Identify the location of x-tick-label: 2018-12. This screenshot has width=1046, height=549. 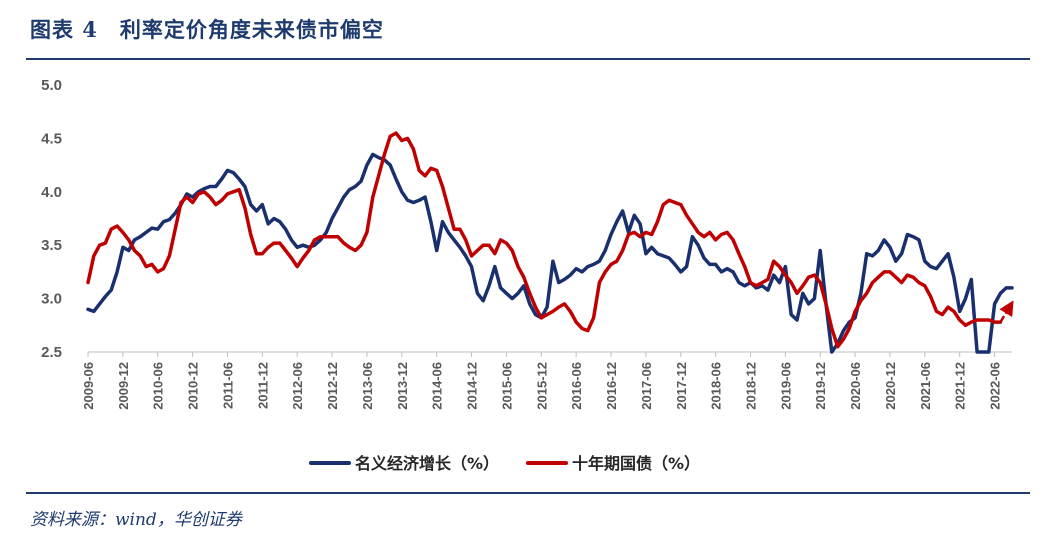
(750, 386).